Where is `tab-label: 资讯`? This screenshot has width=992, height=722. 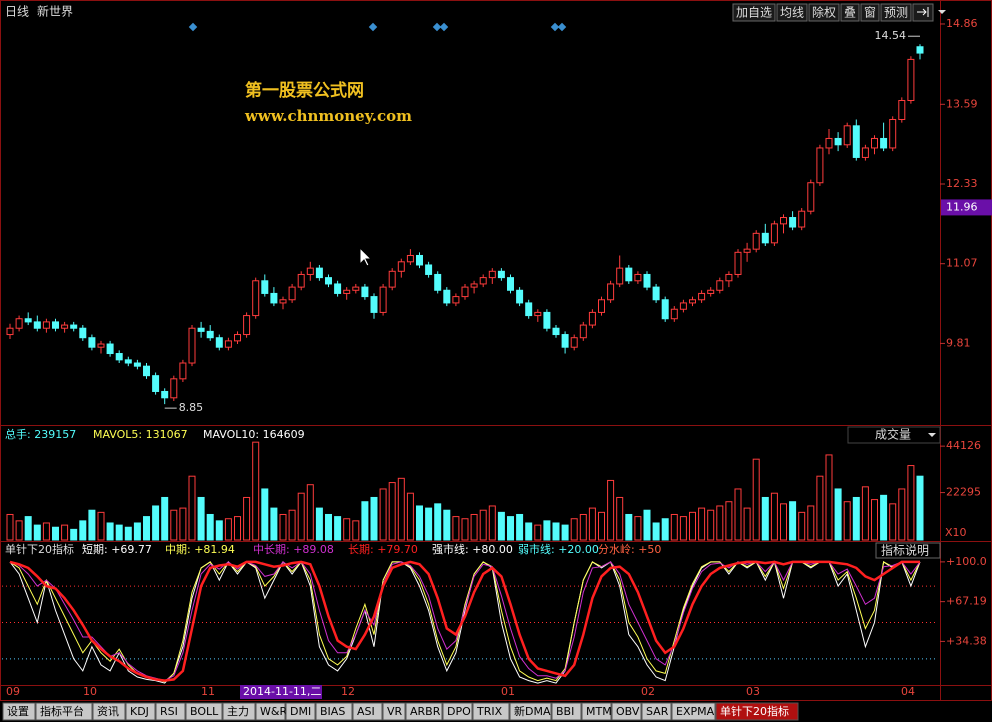 tab-label: 资讯 is located at coordinates (108, 711).